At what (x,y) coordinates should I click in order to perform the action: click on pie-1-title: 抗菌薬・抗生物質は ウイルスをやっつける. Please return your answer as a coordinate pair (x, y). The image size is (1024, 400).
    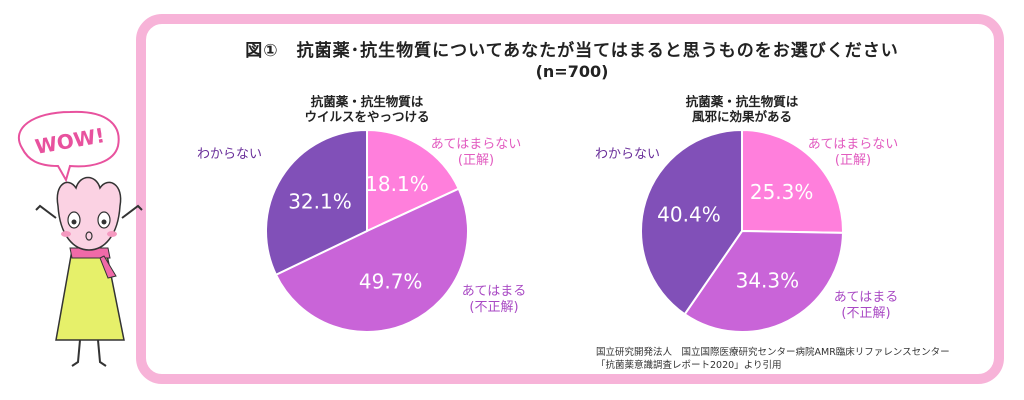
    Looking at the image, I should click on (367, 109).